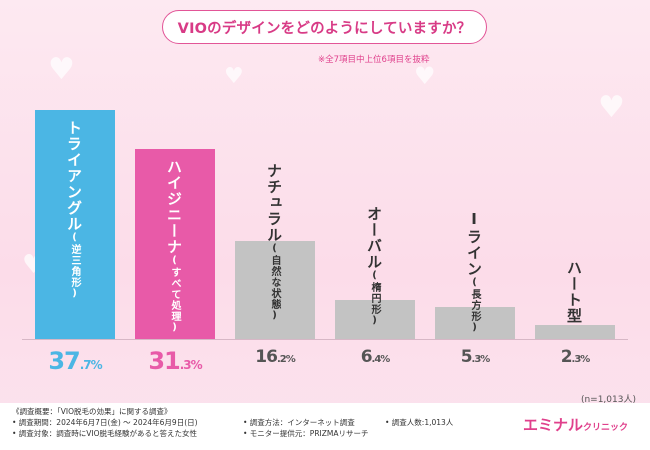 Image resolution: width=650 pixels, height=450 pixels. What do you see at coordinates (606, 428) in the screenshot?
I see `brand-suffix: クリニック` at bounding box center [606, 428].